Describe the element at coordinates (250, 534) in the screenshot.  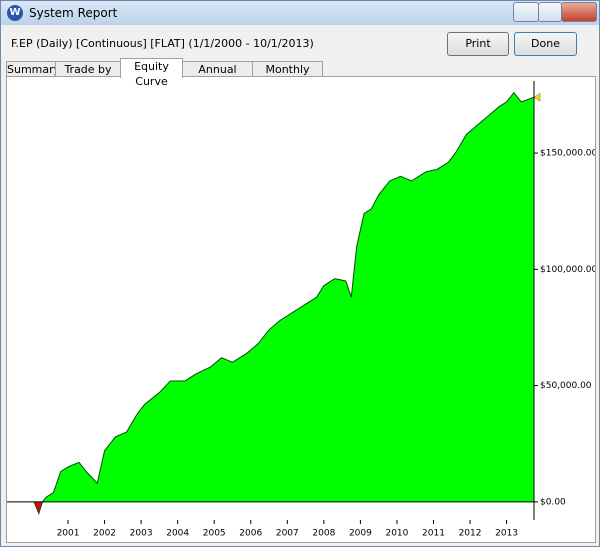
I see `x-tick-label: 2006` at that location.